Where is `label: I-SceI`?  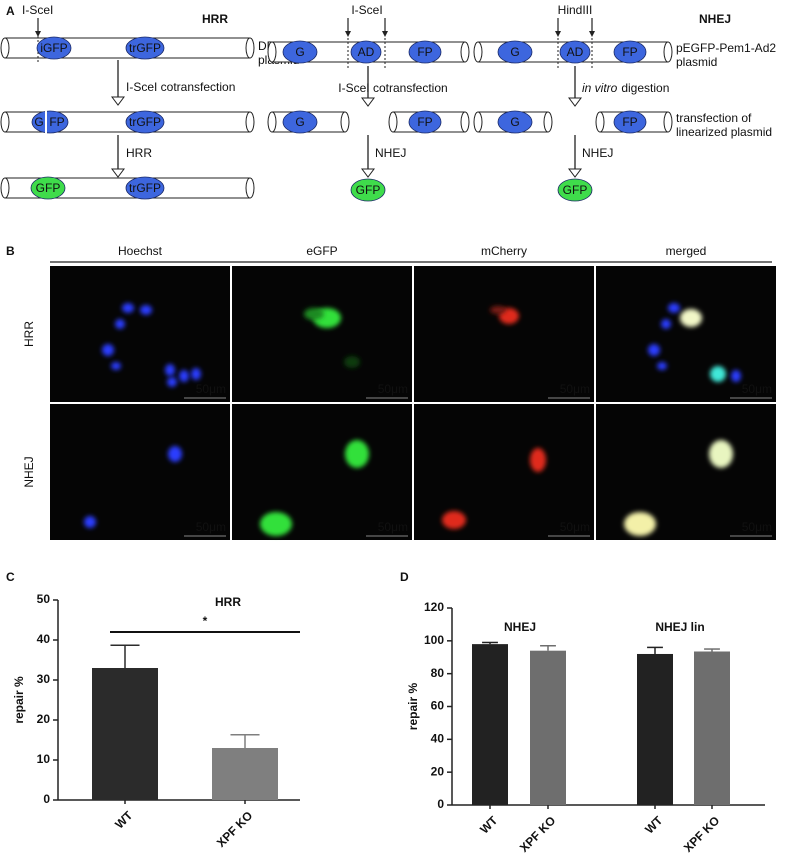
label: I-SceI is located at coordinates (37, 10).